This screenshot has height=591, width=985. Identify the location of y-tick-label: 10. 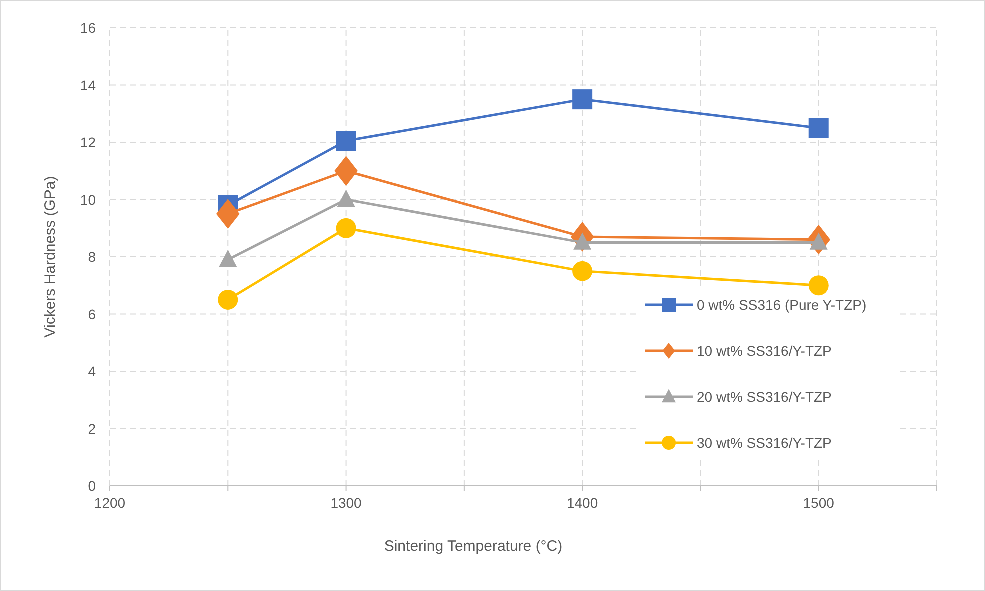
(88, 200).